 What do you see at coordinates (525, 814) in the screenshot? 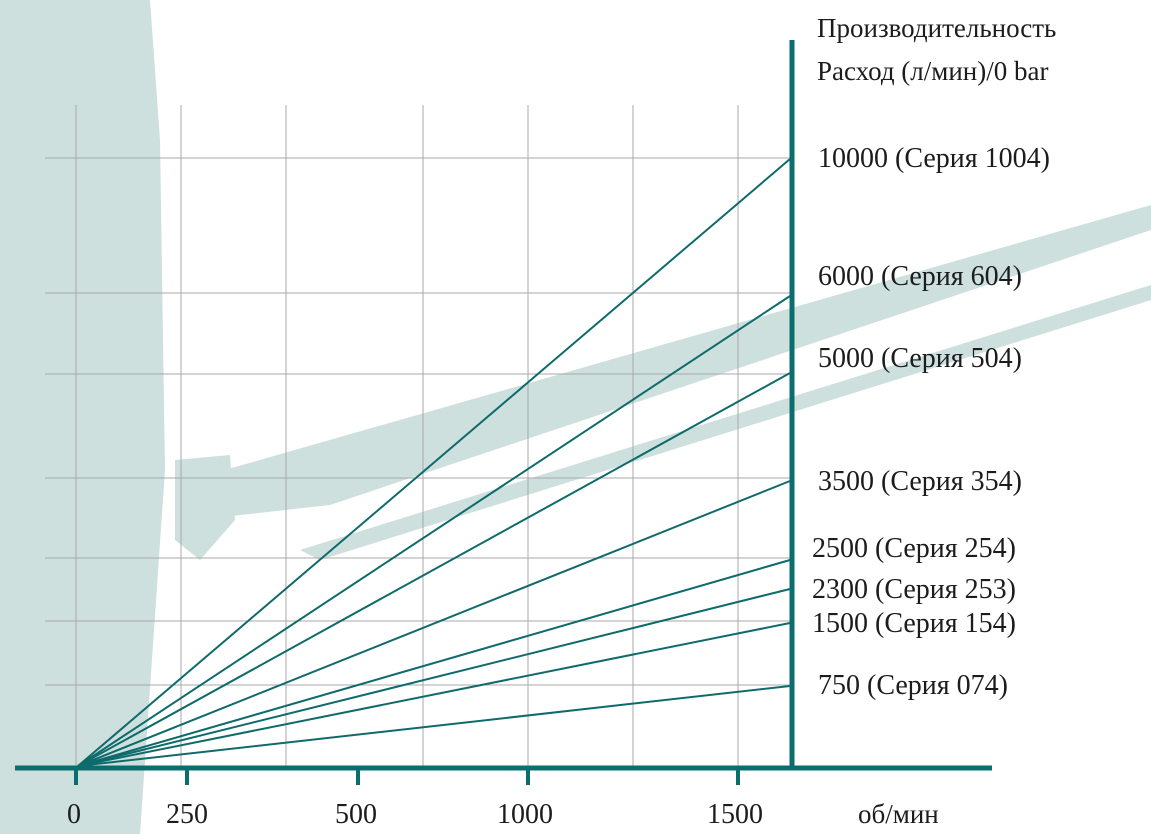
I see `x-tick-label: 1000` at bounding box center [525, 814].